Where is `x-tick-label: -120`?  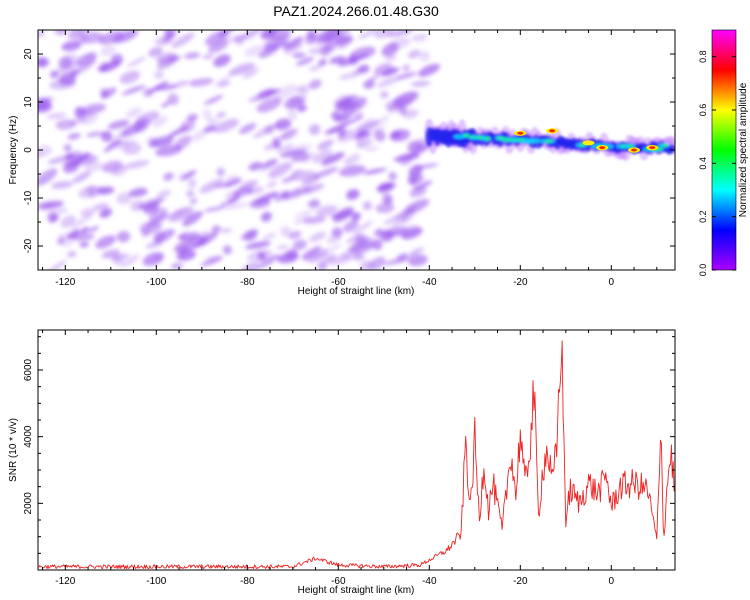
x-tick-label: -120 is located at coordinates (65, 581).